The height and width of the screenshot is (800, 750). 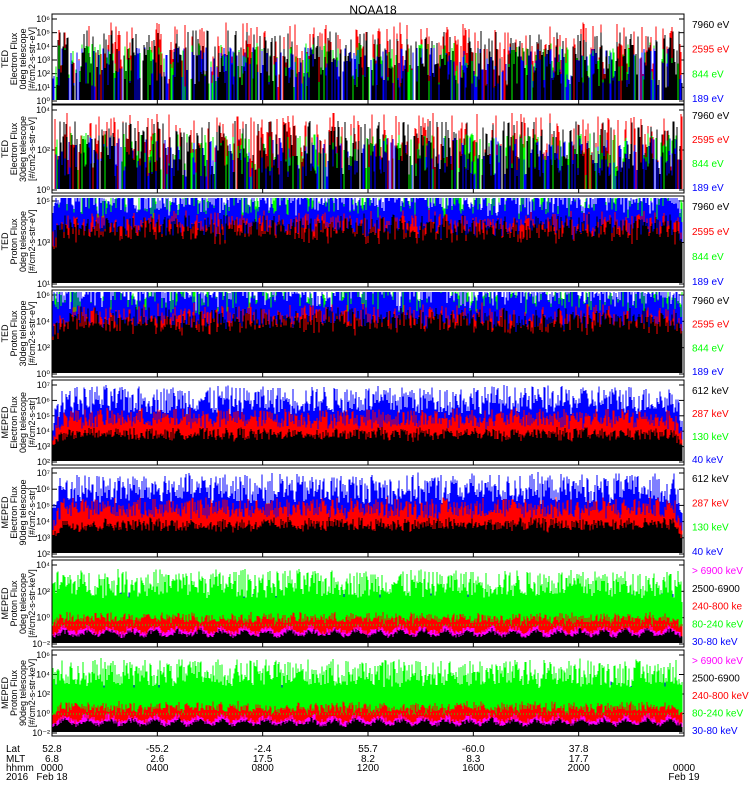 What do you see at coordinates (717, 607) in the screenshot?
I see `series-legend-label: 240-800 ke` at bounding box center [717, 607].